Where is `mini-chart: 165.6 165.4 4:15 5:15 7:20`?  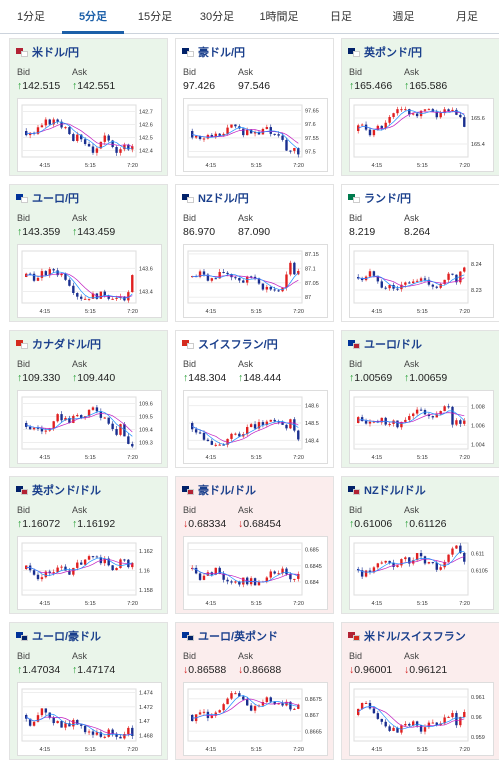 mini-chart: 165.6 165.4 4:15 5:15 7:20 is located at coordinates (421, 135).